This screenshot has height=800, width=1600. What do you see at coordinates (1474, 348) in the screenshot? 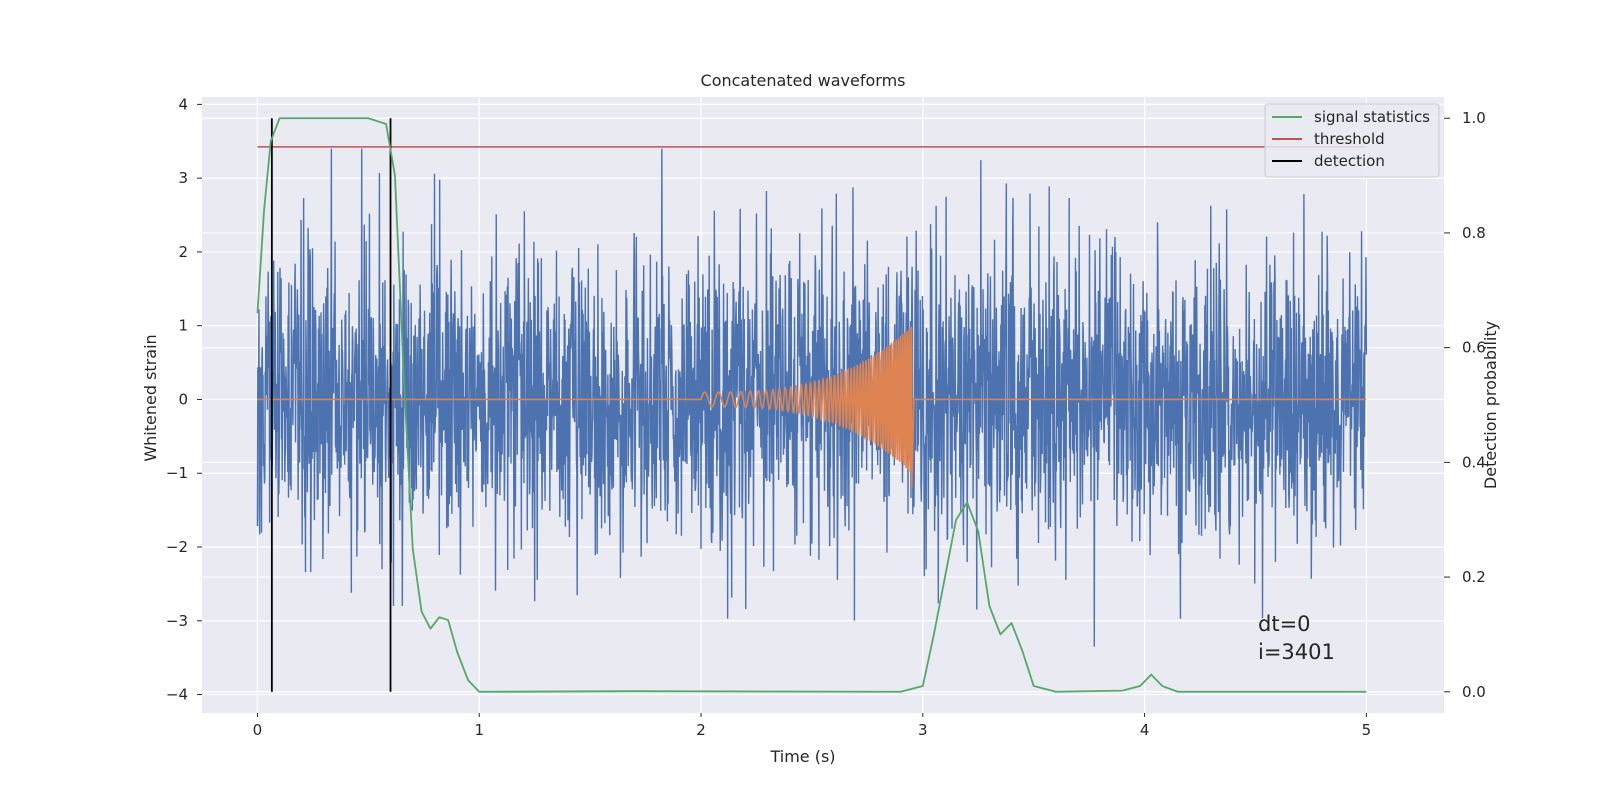
I see `y-tick-label-right: 0.6` at bounding box center [1474, 348].